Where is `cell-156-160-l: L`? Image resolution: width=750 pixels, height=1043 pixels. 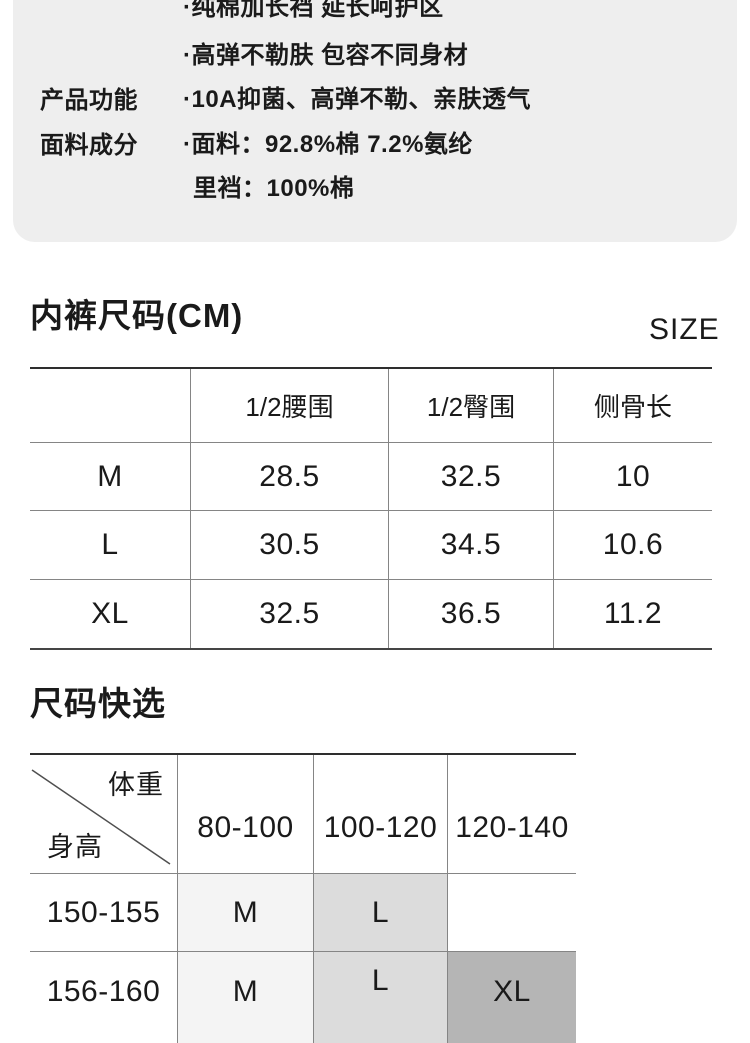 cell-156-160-l: L is located at coordinates (380, 997).